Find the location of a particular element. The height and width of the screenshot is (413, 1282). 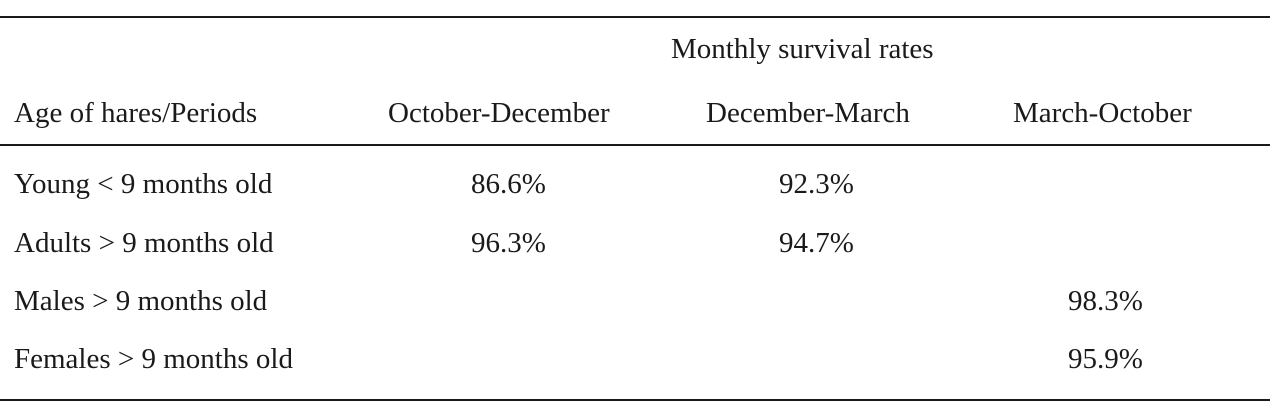

row-label: Young < 9 months old is located at coordinates (143, 184).